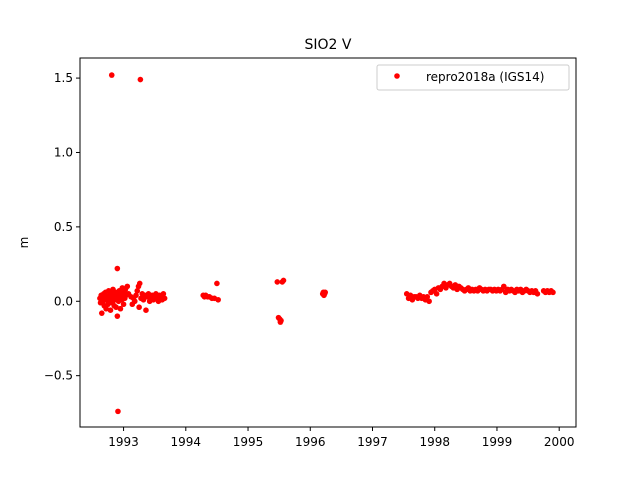  What do you see at coordinates (63, 301) in the screenshot?
I see `y-tick-label: 0.0` at bounding box center [63, 301].